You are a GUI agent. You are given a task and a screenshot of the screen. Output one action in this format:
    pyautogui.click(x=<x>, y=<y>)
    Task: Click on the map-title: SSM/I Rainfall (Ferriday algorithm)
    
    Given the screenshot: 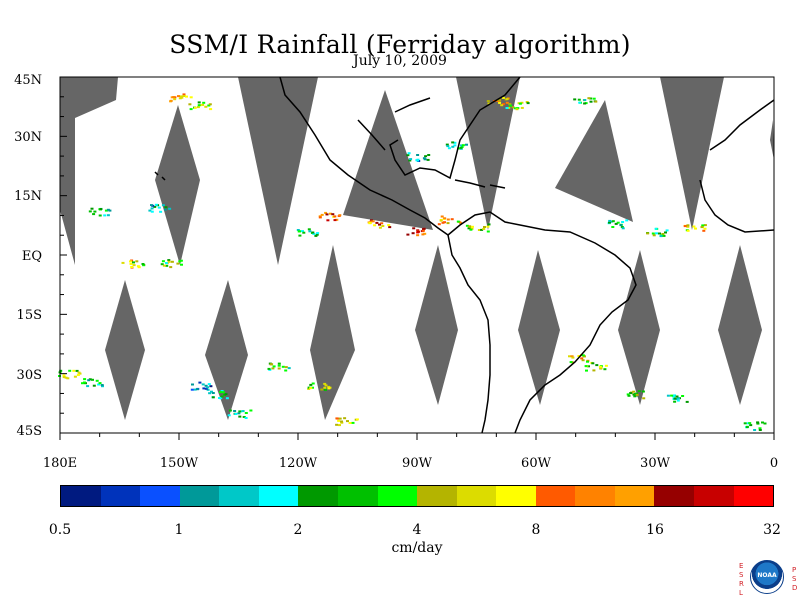 What is the action you would take?
    pyautogui.click(x=400, y=44)
    